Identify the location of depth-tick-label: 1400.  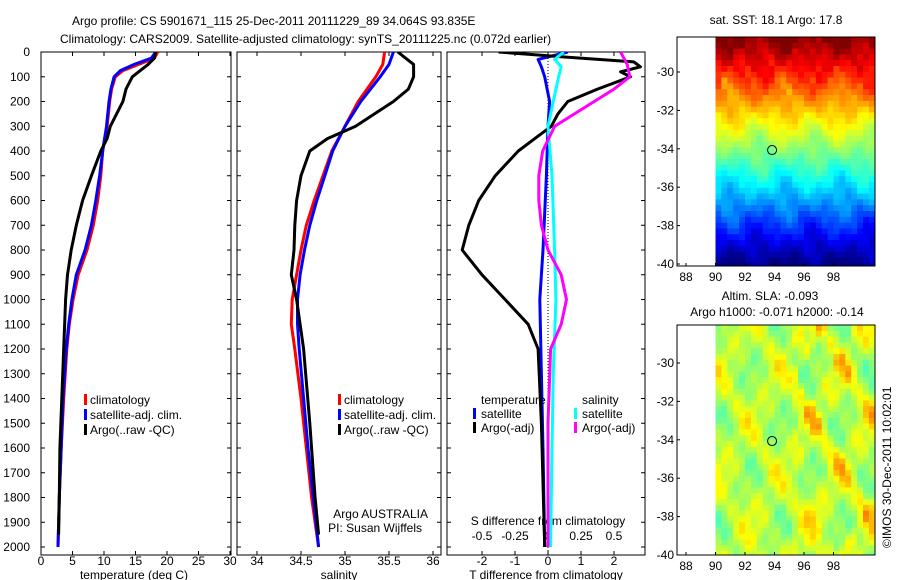
(16, 399).